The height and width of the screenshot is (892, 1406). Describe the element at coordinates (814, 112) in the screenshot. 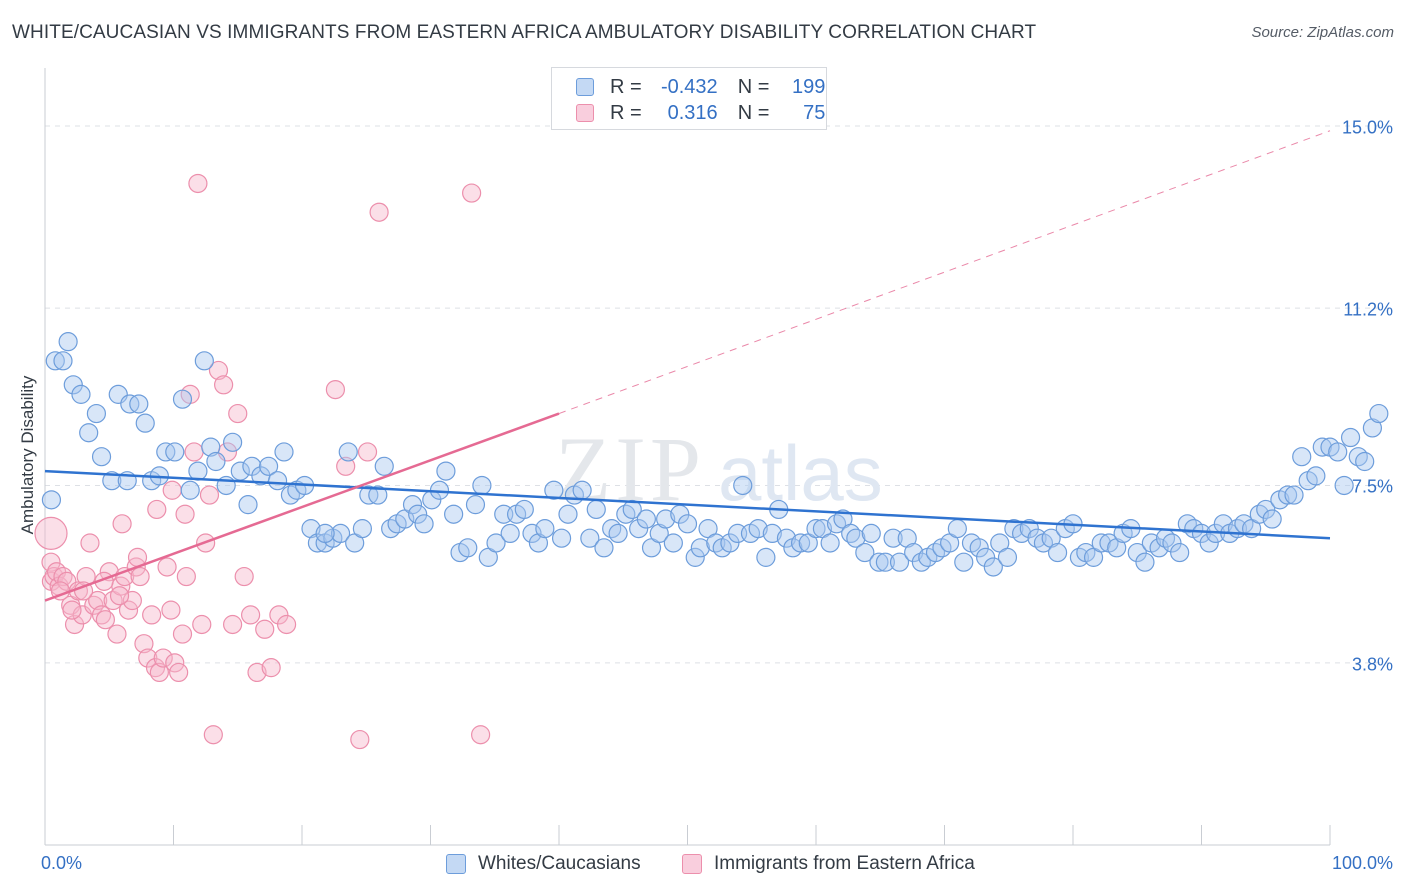

I see `legend-n-value-immigrants: 75` at that location.